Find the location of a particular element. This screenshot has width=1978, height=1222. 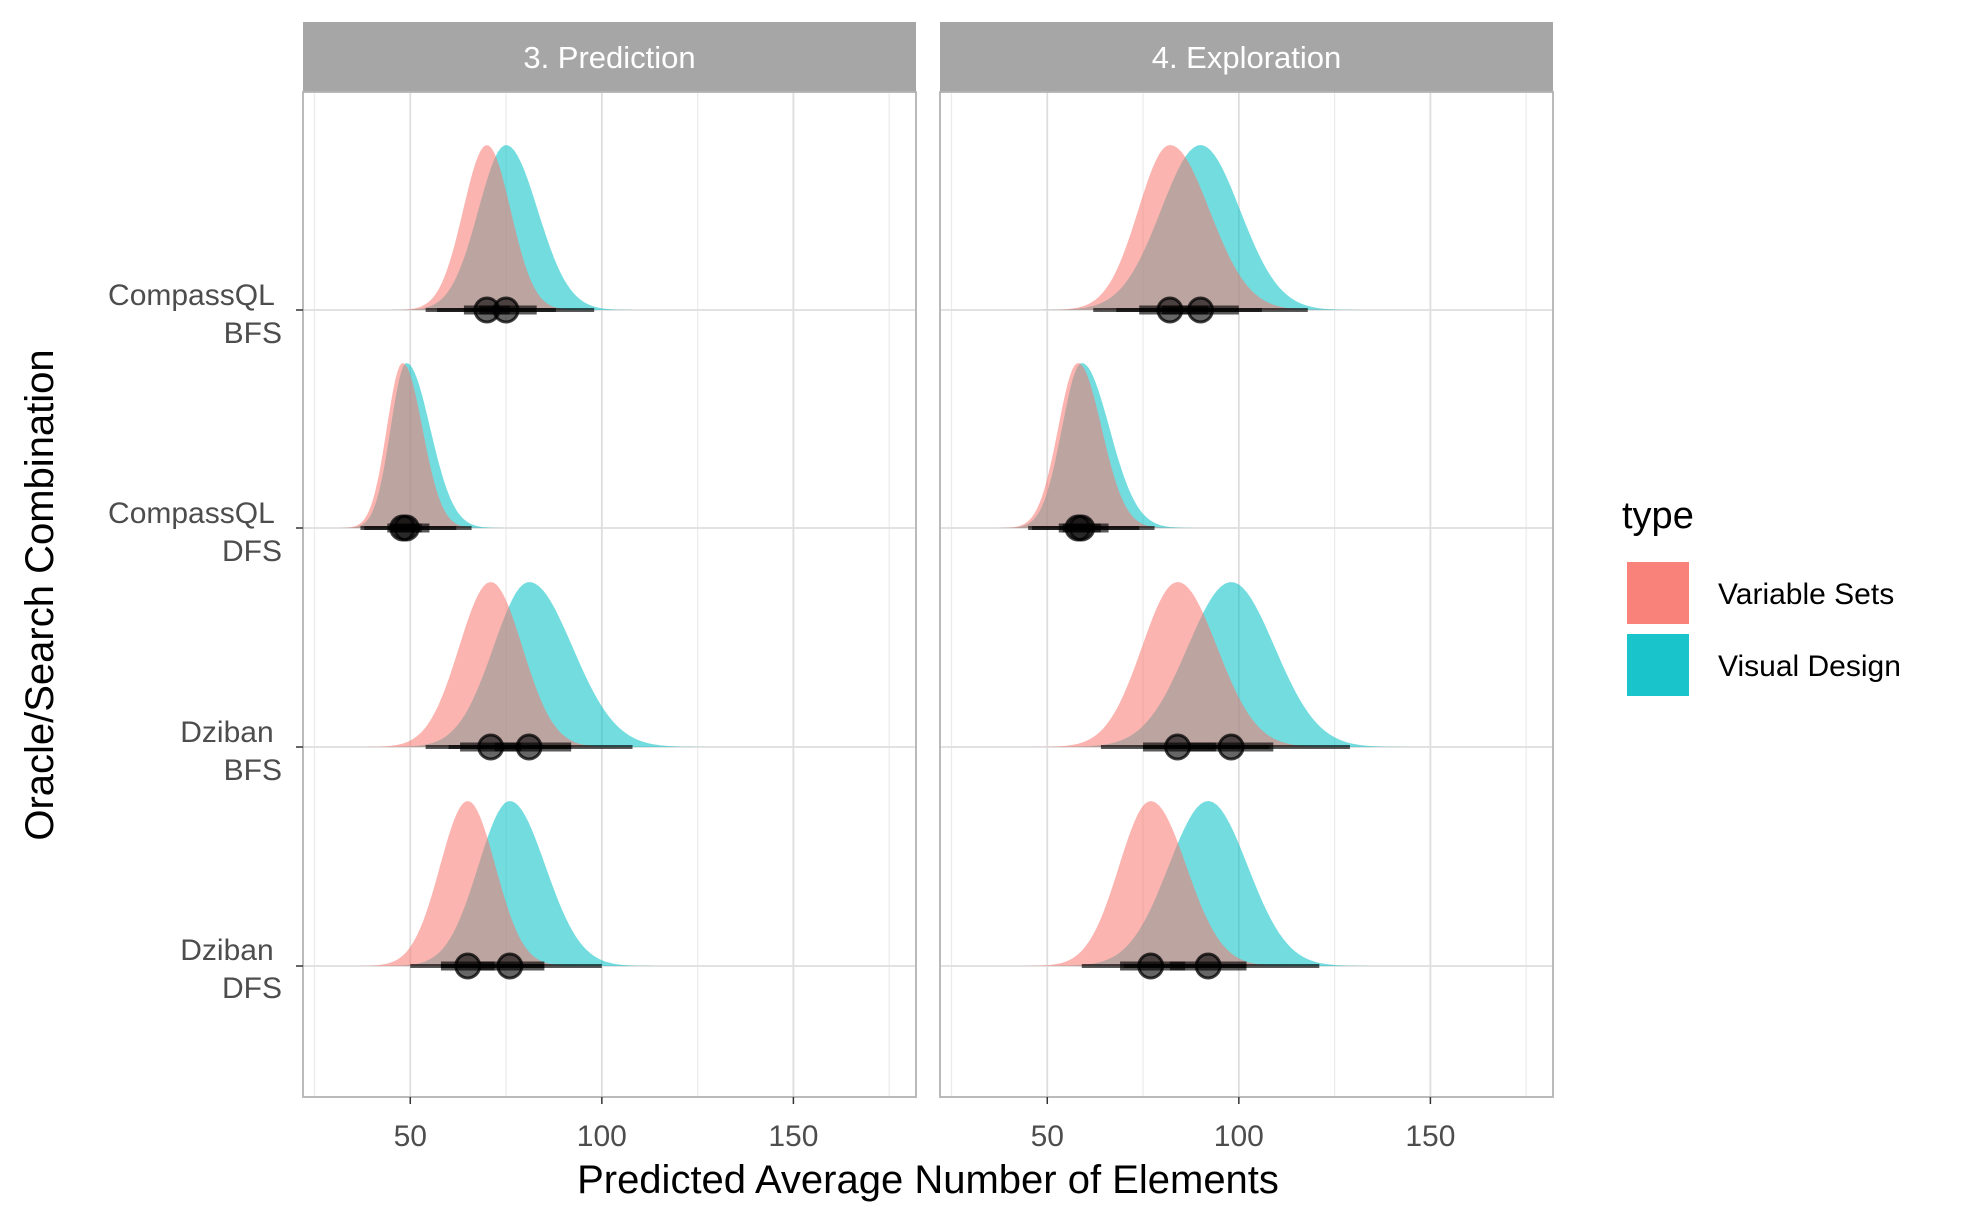

legend: type Variable Sets Visual Design is located at coordinates (1761, 595).